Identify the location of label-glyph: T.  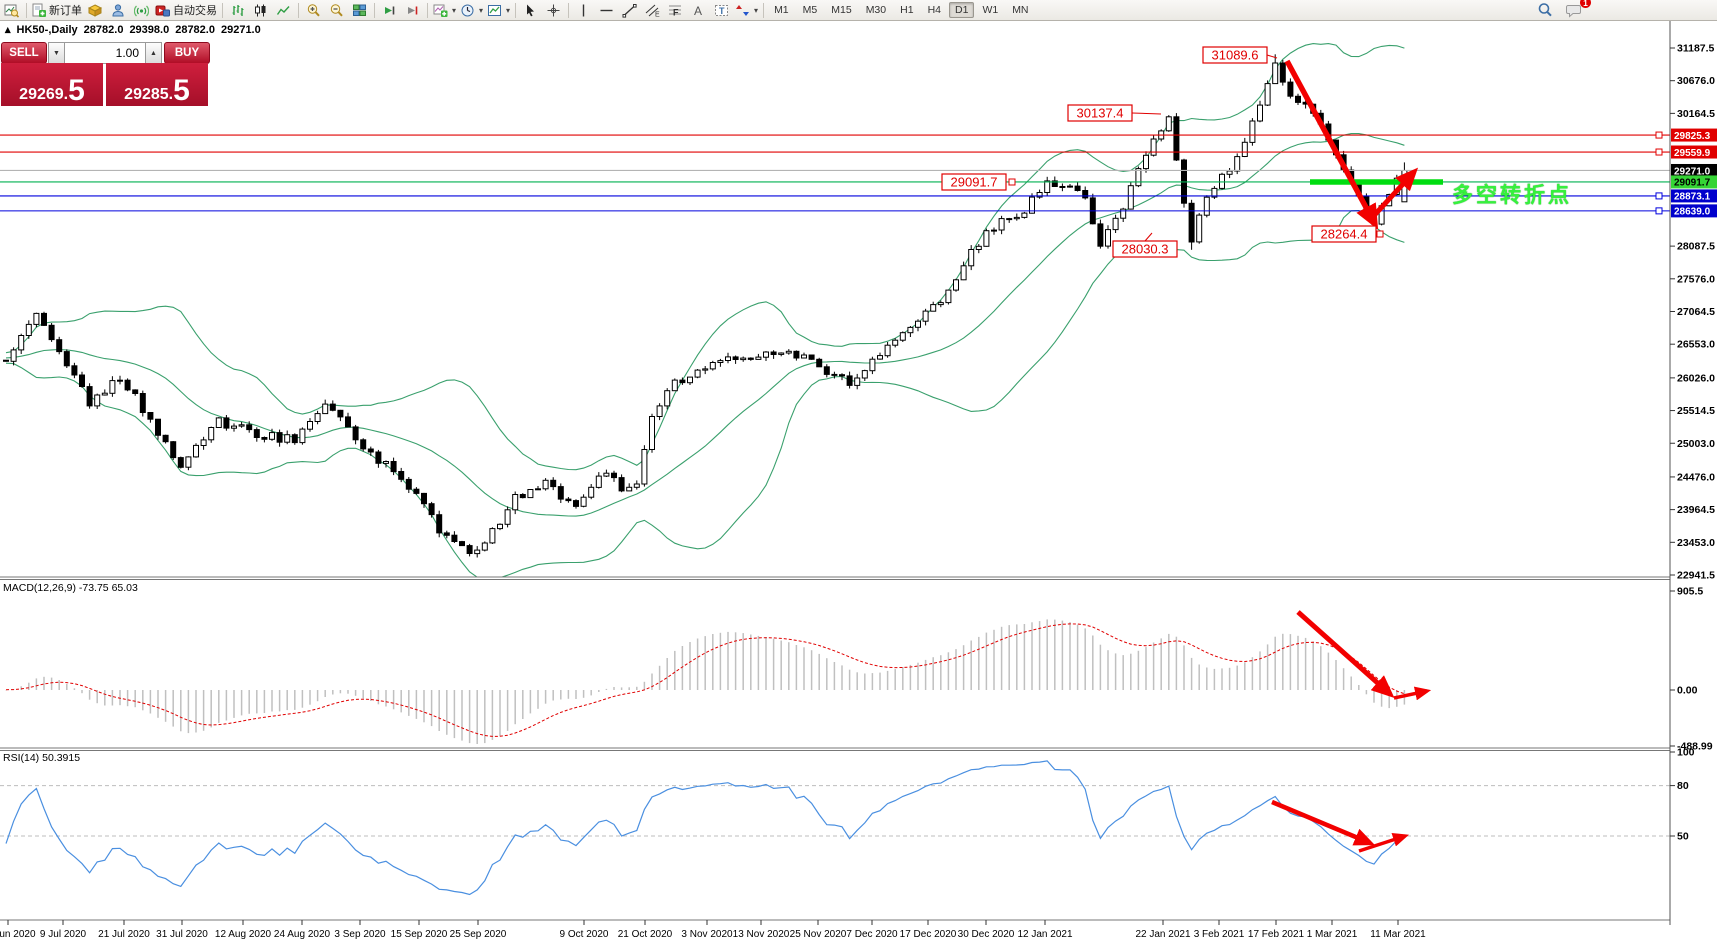
(722, 11).